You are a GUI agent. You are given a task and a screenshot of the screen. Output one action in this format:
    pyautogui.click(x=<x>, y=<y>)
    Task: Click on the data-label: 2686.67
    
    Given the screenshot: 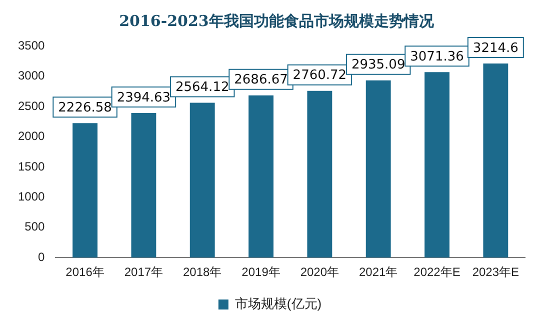 What is the action you would take?
    pyautogui.click(x=261, y=80)
    